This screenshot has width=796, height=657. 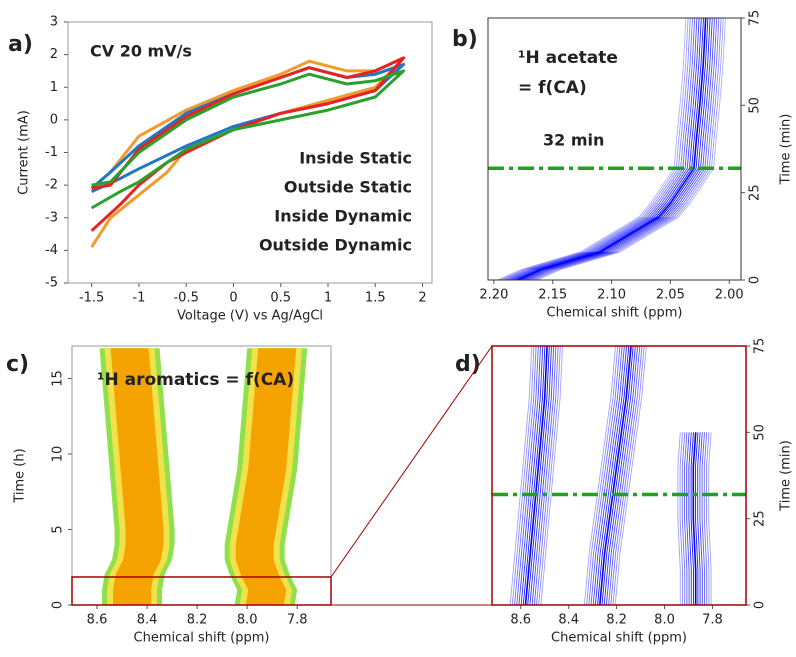 What do you see at coordinates (493, 295) in the screenshot?
I see `x-tick-label: 2.20` at bounding box center [493, 295].